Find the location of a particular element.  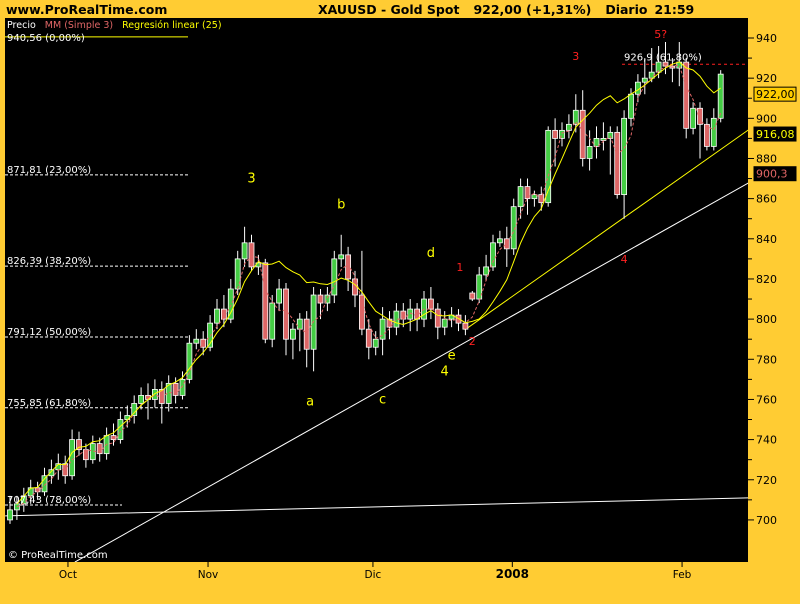

wave-label: b is located at coordinates (341, 205).